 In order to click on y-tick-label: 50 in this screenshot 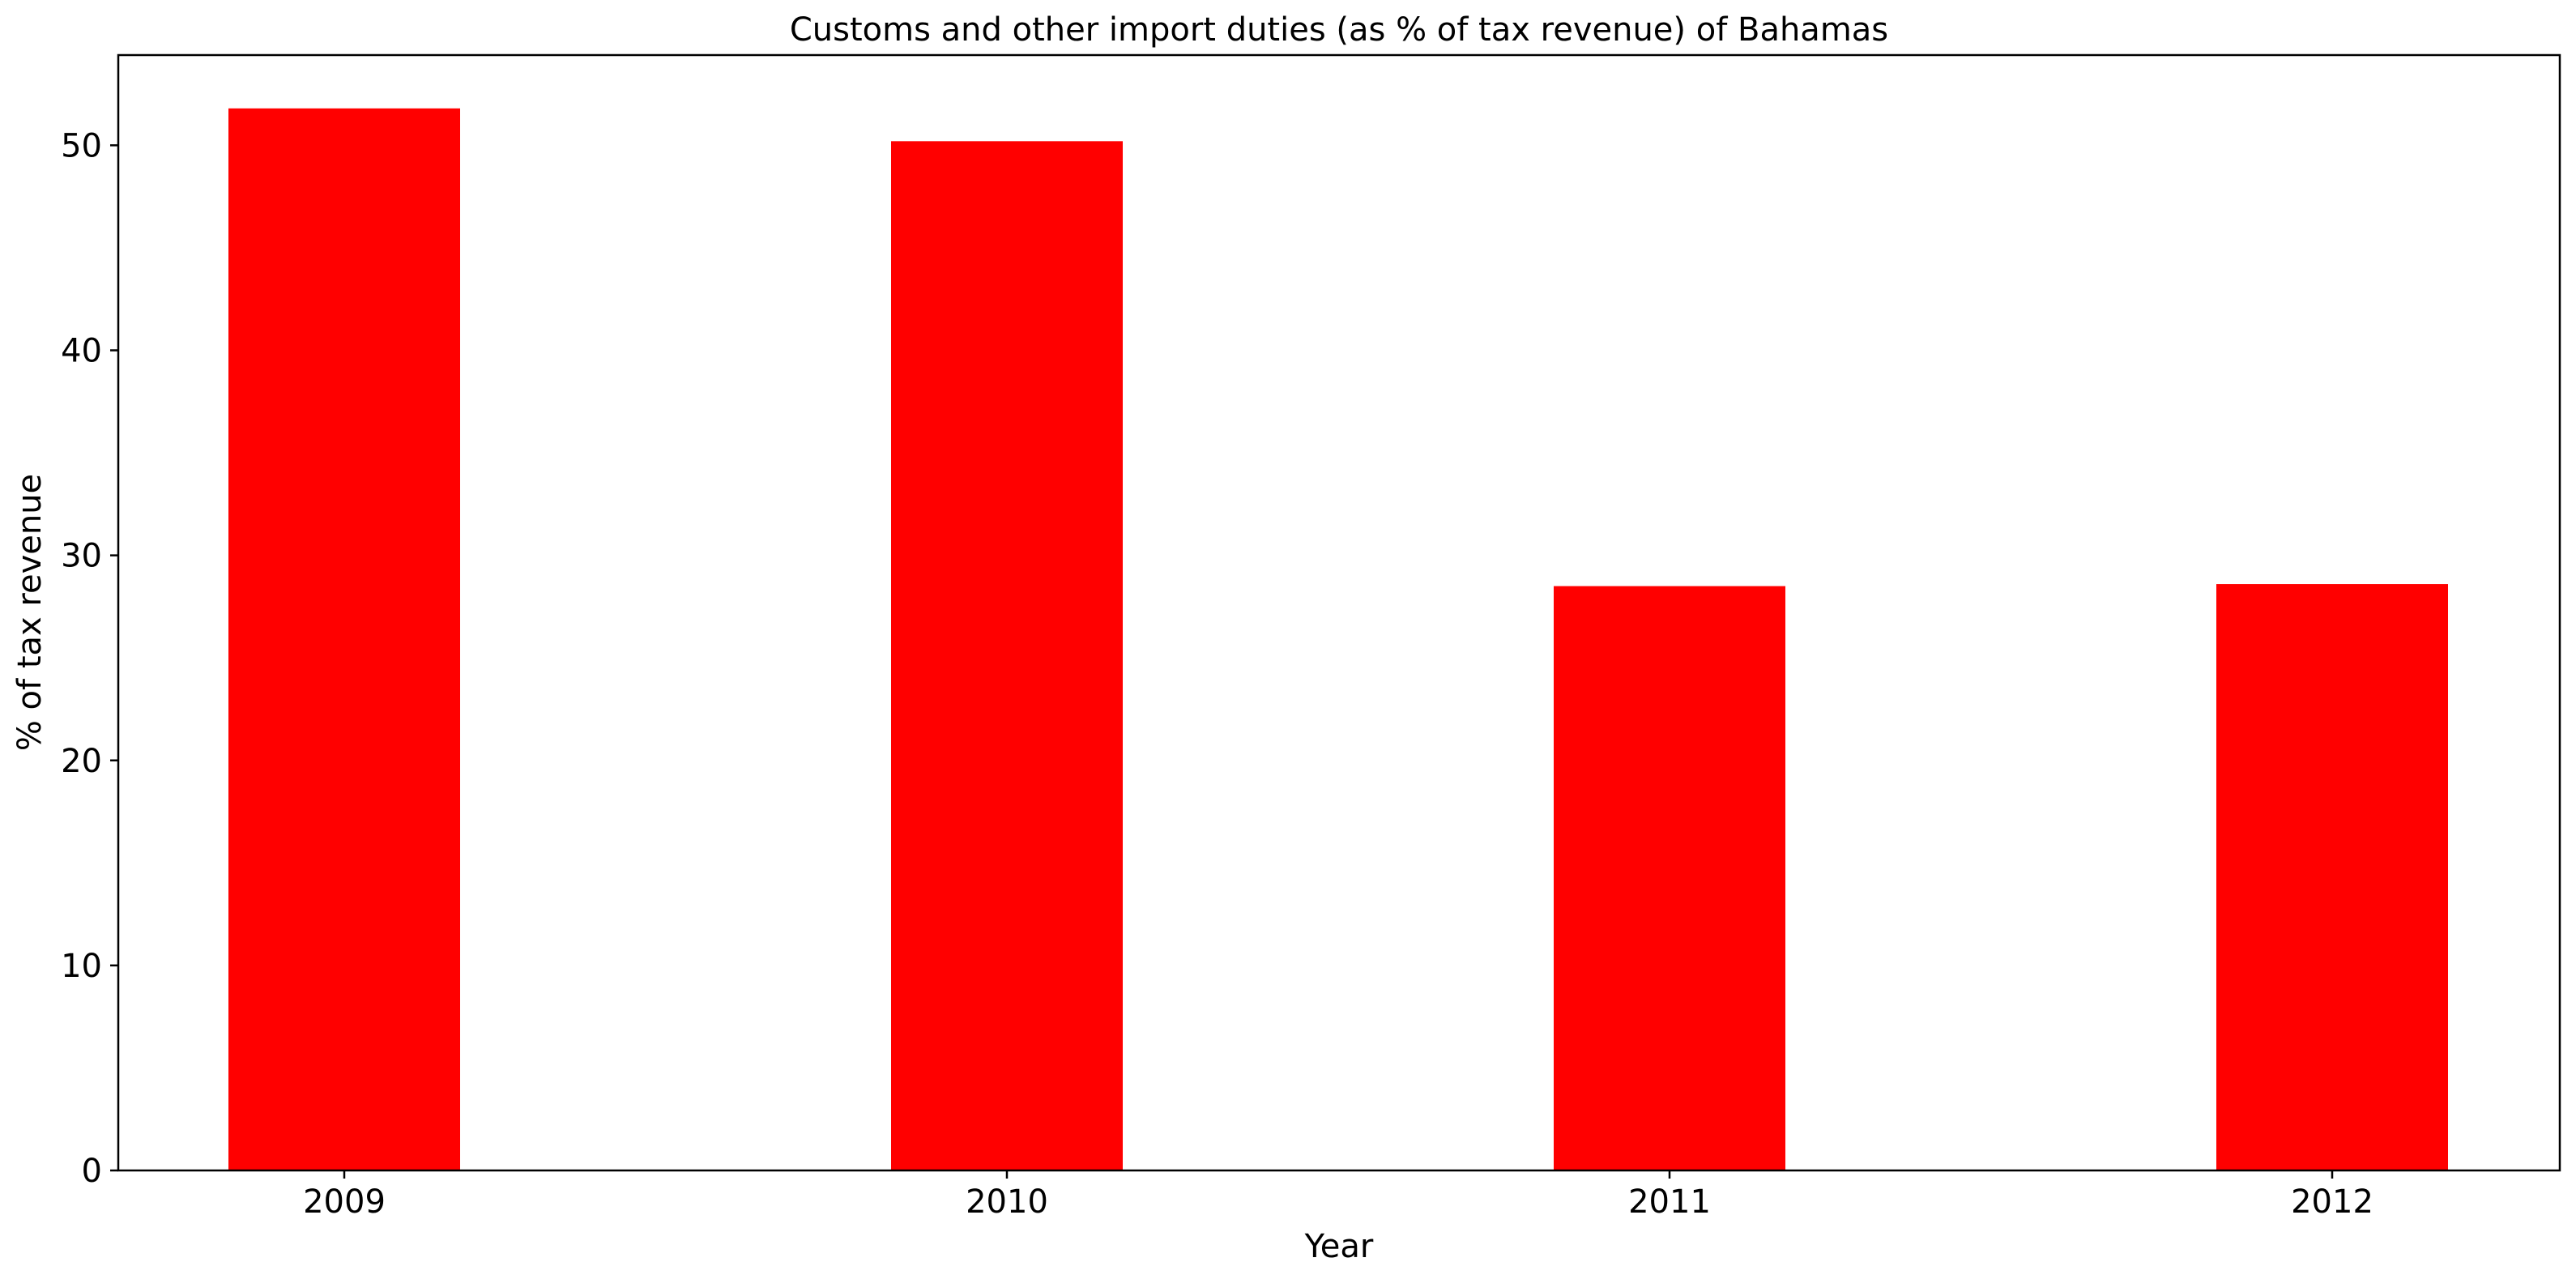, I will do `click(81, 145)`.